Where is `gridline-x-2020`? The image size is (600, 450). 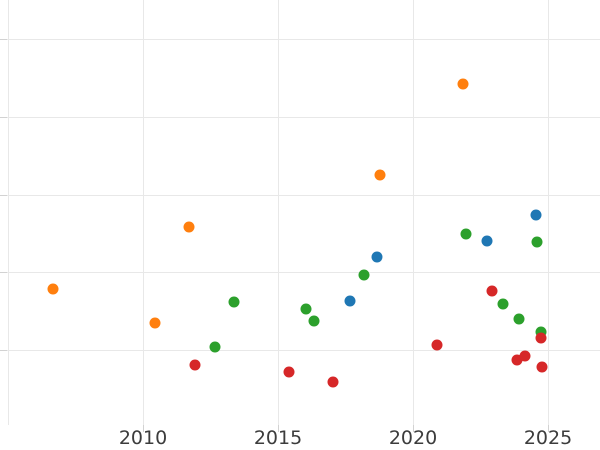
gridline-x-2020 is located at coordinates (413, 212).